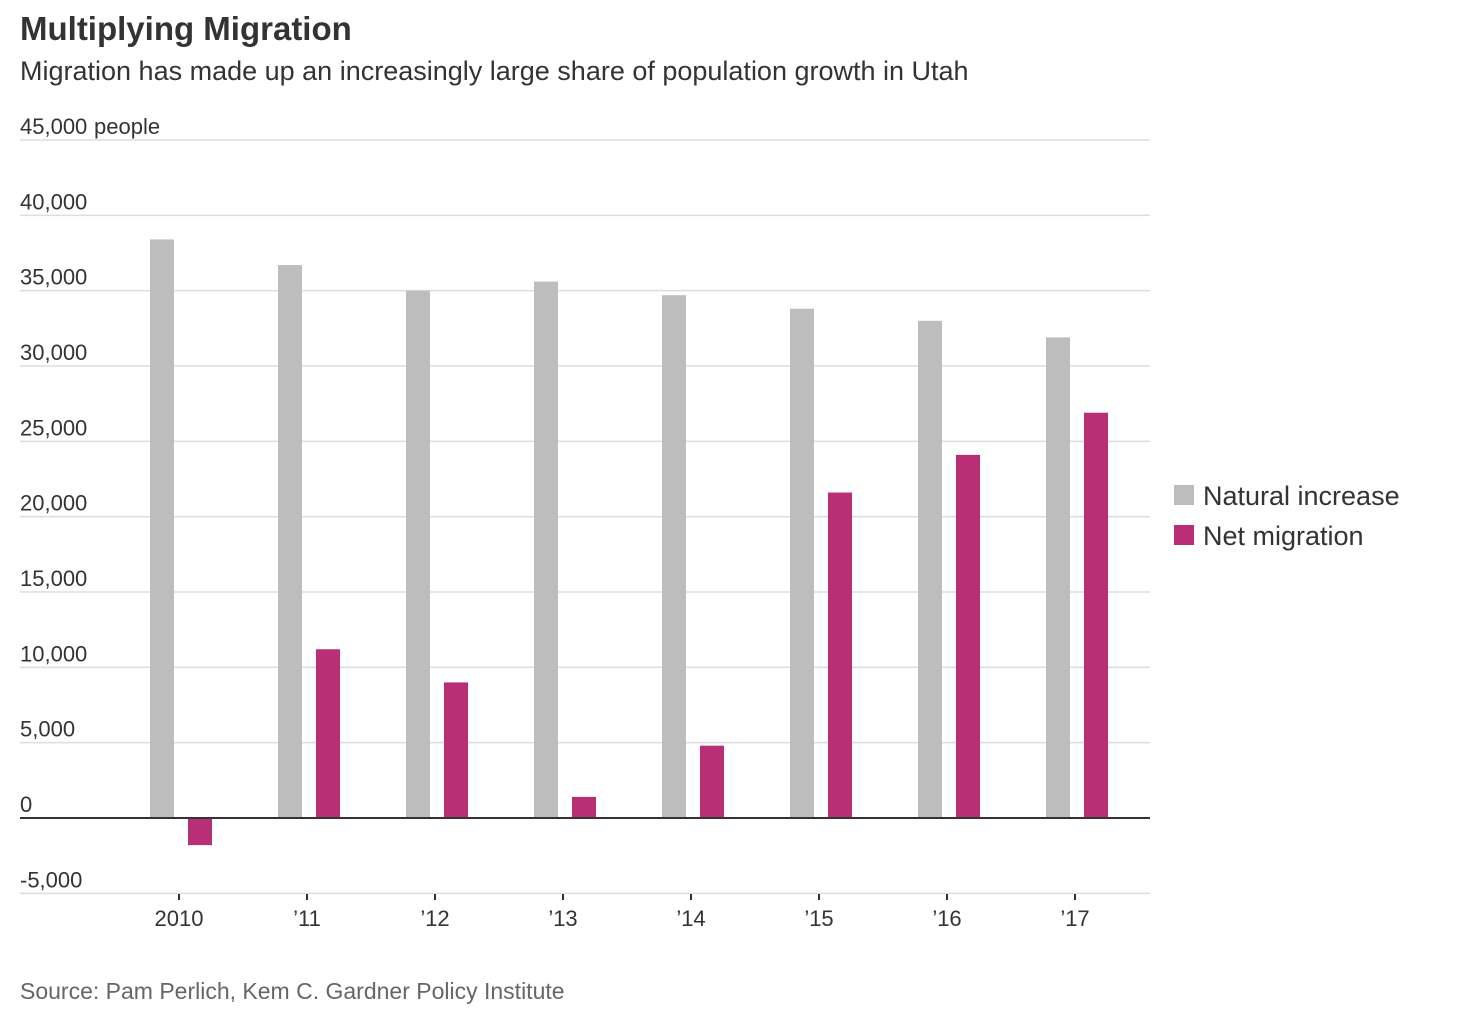 The image size is (1462, 1028). What do you see at coordinates (562, 918) in the screenshot?
I see `x-tick-label: ’13` at bounding box center [562, 918].